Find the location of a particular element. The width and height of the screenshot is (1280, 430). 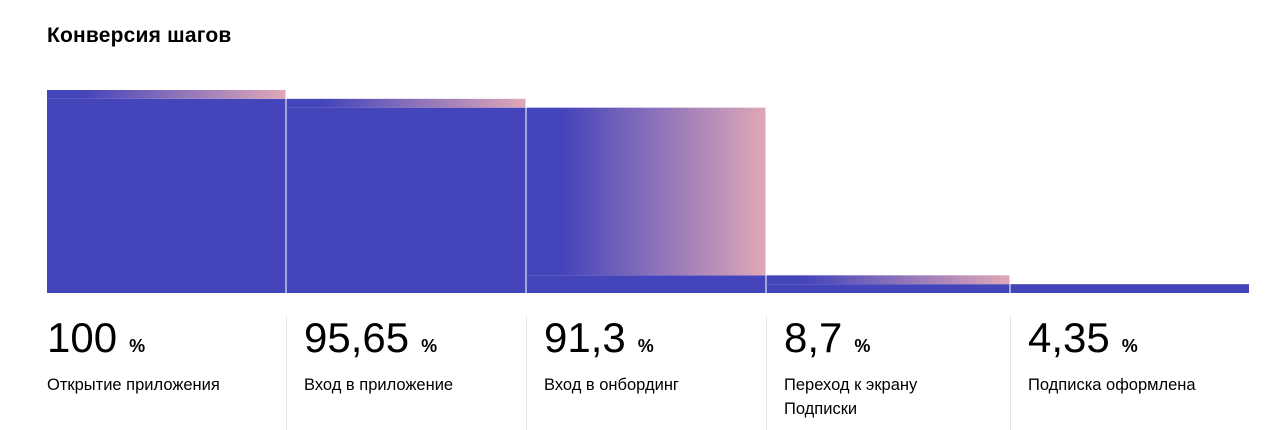

step-label: Подписка оформлена is located at coordinates (1112, 385).